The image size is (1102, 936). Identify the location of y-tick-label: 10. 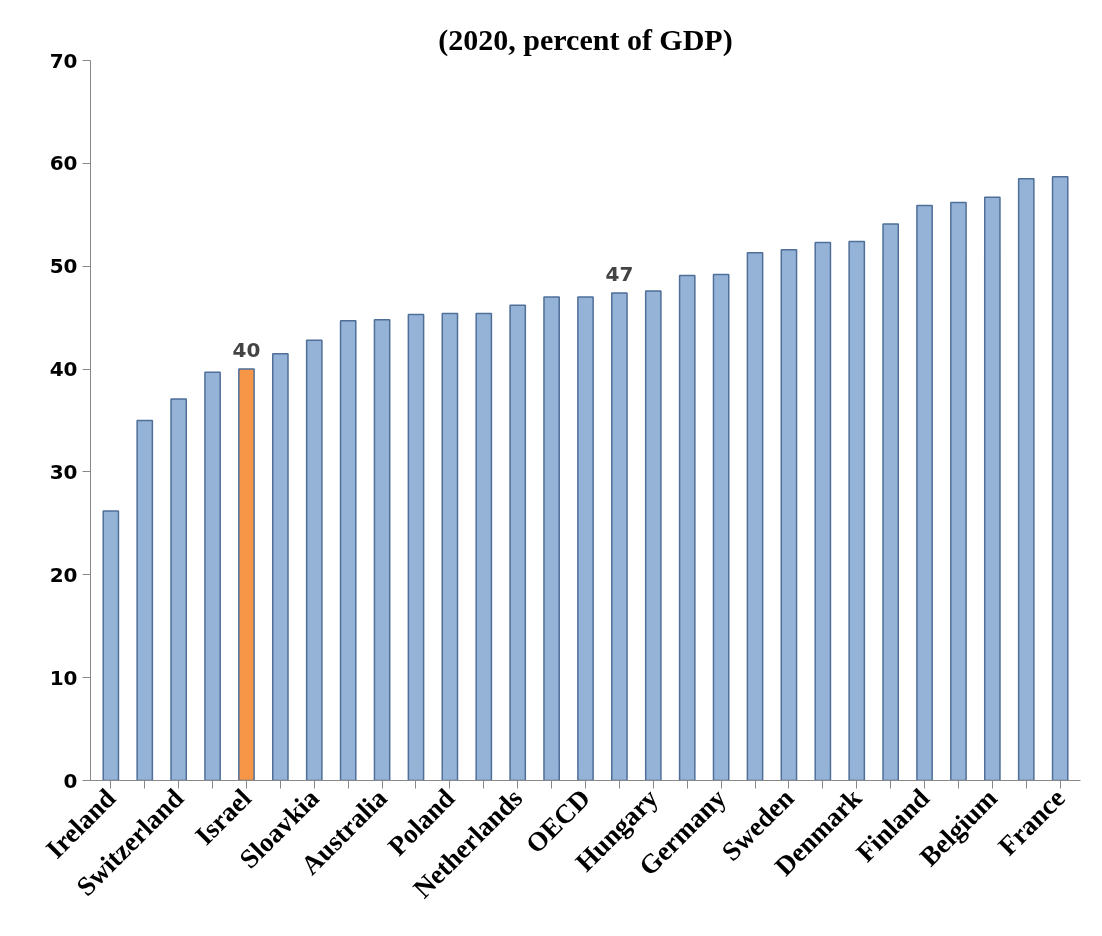
(63, 677).